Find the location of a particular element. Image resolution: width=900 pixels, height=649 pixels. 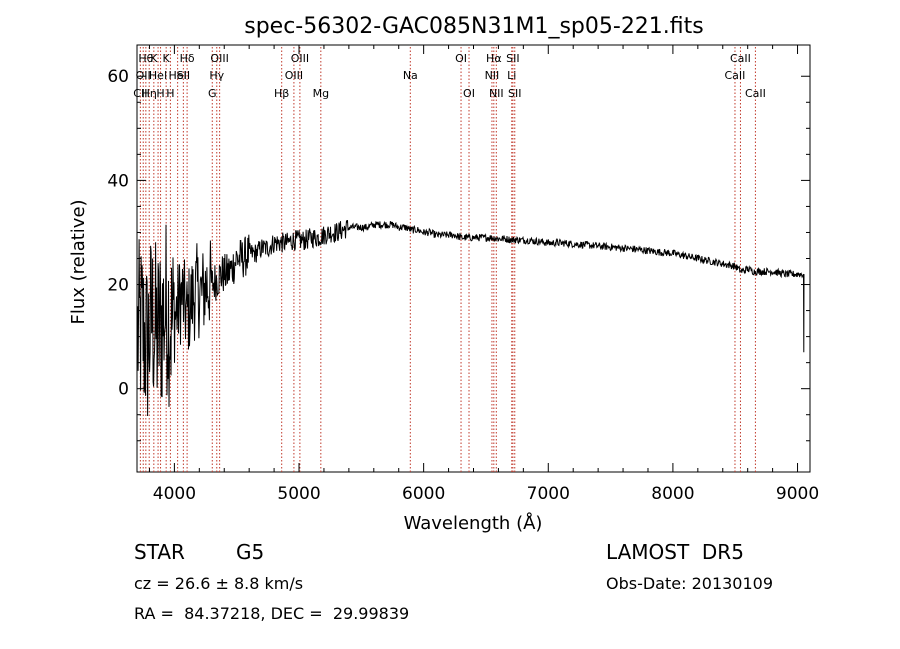

coordinates: RA = 84.37218, DEC = 29.99839 is located at coordinates (272, 613).